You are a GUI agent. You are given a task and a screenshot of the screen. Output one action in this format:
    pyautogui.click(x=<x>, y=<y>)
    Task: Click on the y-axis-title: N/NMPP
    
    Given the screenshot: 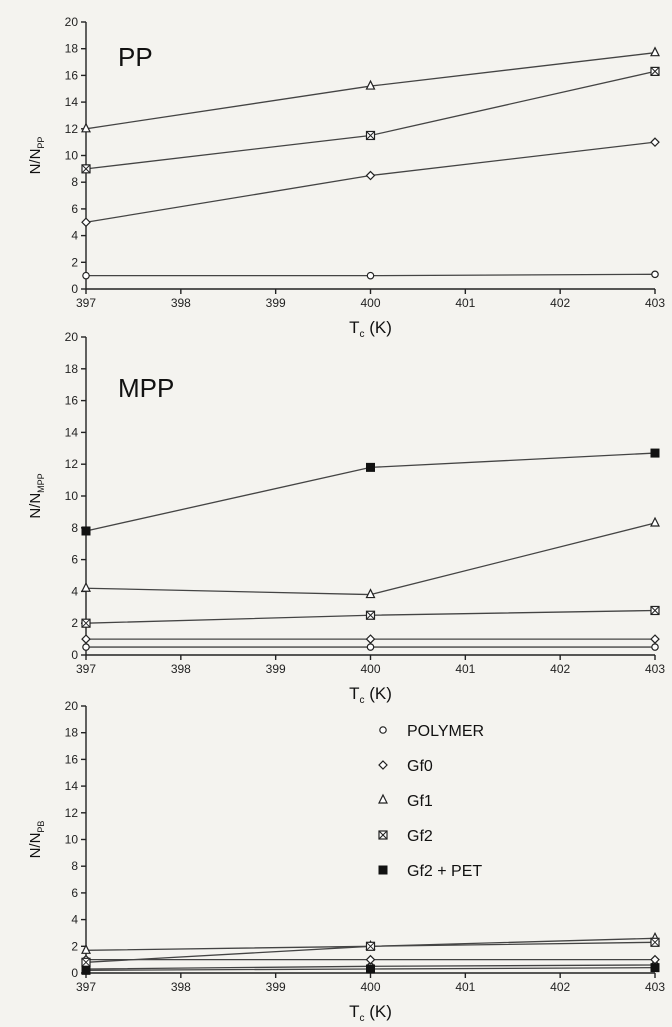 What is the action you would take?
    pyautogui.click(x=36, y=495)
    